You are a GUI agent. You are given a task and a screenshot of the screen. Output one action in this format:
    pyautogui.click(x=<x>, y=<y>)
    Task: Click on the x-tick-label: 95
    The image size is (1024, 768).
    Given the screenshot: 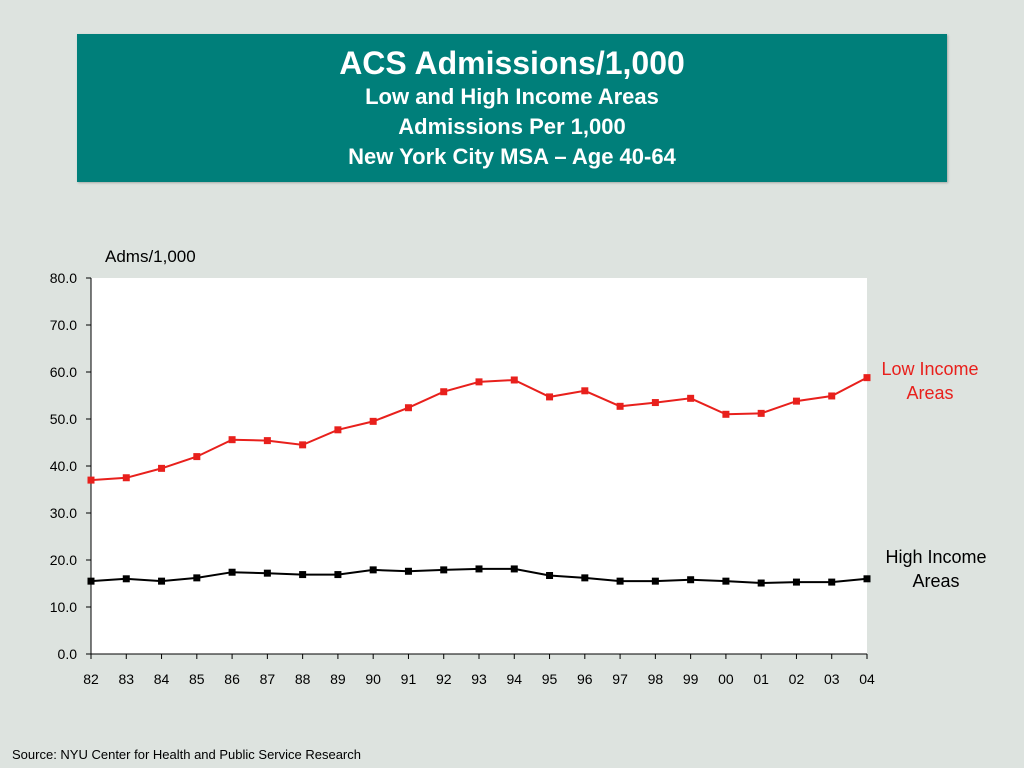 What is the action you would take?
    pyautogui.click(x=550, y=679)
    